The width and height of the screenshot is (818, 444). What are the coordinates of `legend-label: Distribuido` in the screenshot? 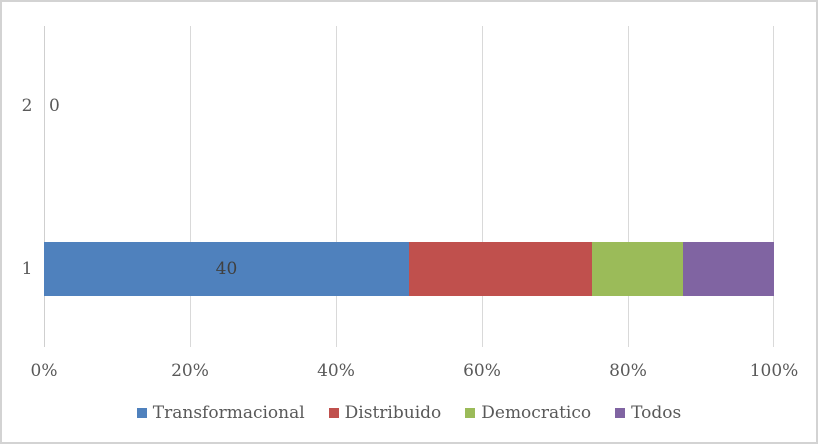 It's located at (393, 413).